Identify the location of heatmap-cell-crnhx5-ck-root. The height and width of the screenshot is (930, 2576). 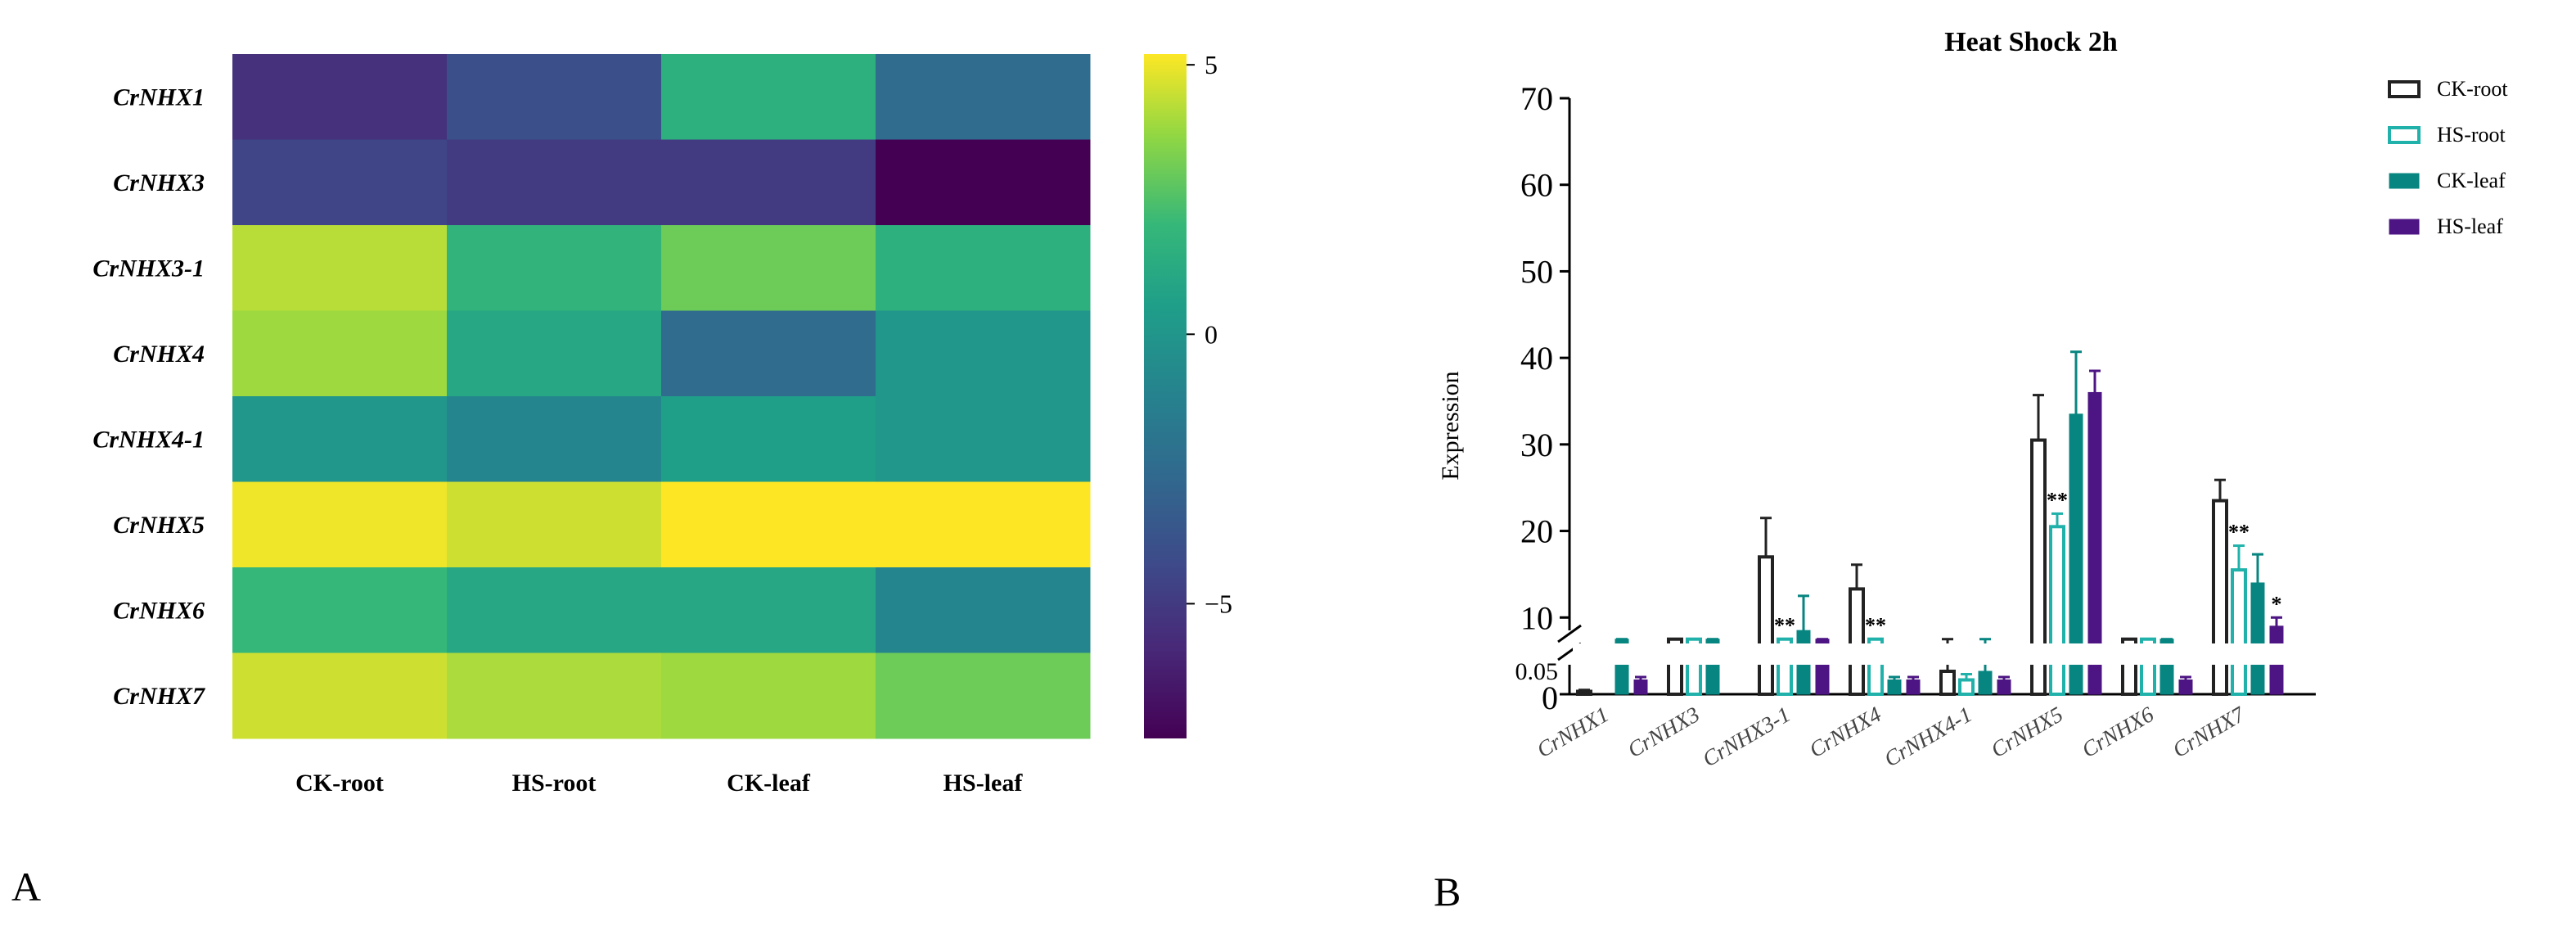
(340, 524).